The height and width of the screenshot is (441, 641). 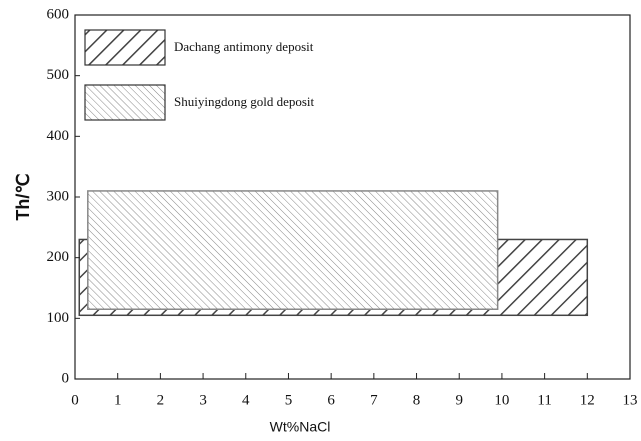 What do you see at coordinates (58, 14) in the screenshot?
I see `y-tick-label: 600` at bounding box center [58, 14].